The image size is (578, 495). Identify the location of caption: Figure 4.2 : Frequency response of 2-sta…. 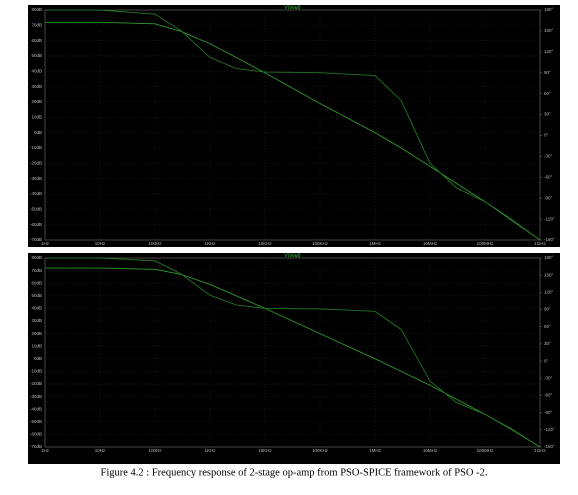
(294, 472).